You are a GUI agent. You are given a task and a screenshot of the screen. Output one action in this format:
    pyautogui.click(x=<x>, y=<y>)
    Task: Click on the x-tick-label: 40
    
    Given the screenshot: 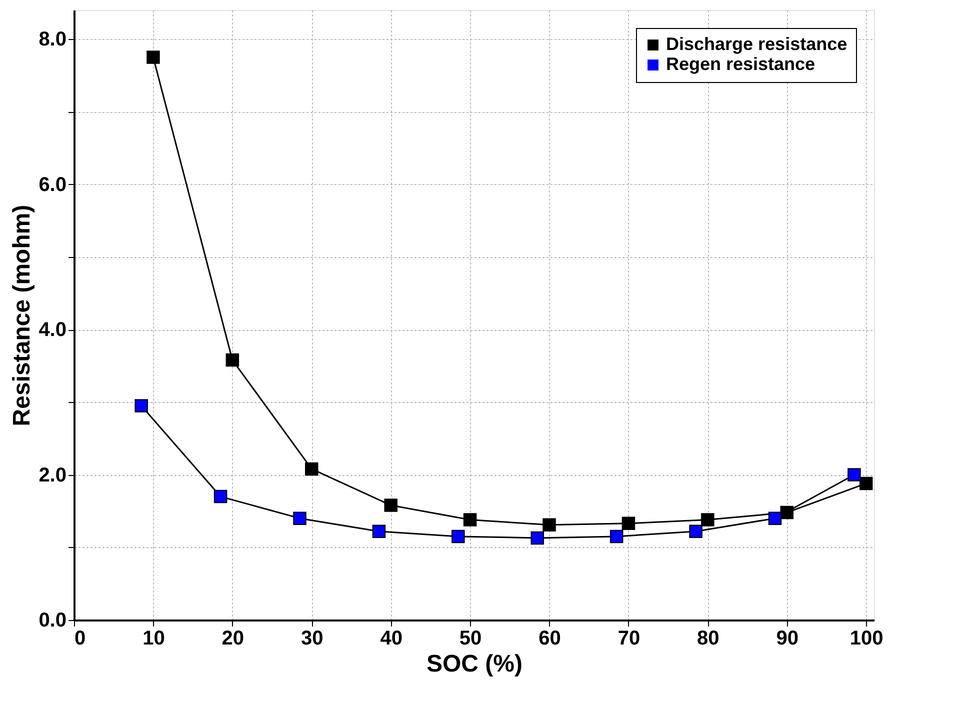 What is the action you would take?
    pyautogui.click(x=391, y=639)
    